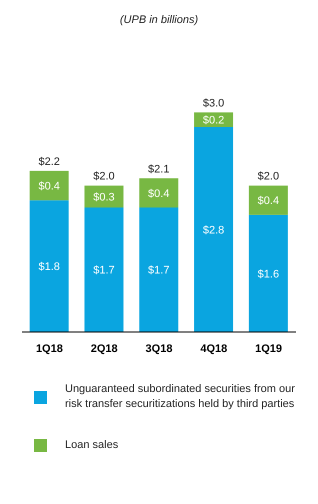 The height and width of the screenshot is (504, 318). I want to click on legend-label: Loan sales, so click(91, 445).